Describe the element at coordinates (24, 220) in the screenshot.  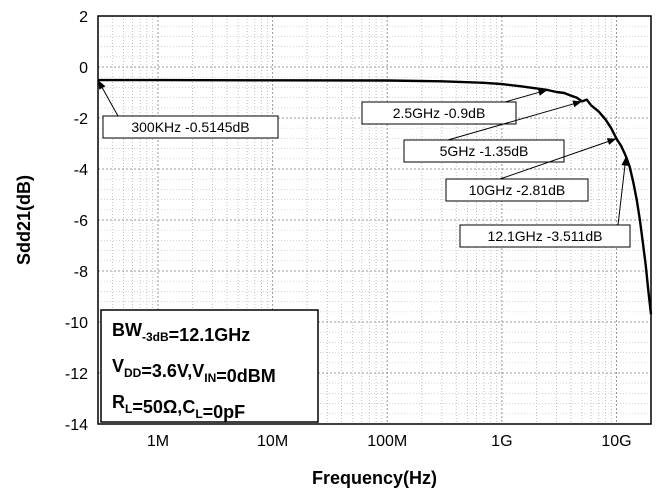
I see `y-axis-title: Sdd21(dB)` at that location.